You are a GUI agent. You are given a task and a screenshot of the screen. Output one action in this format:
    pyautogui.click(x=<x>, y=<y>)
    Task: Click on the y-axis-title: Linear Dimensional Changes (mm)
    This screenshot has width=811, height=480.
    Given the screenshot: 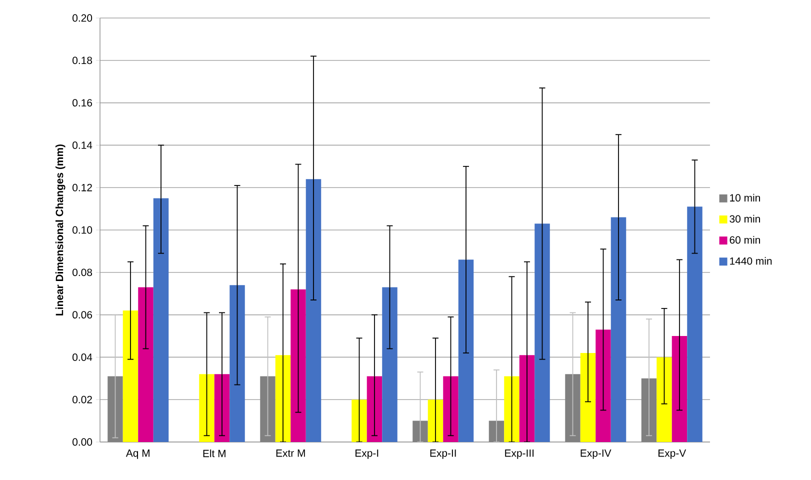 What is the action you would take?
    pyautogui.click(x=60, y=230)
    